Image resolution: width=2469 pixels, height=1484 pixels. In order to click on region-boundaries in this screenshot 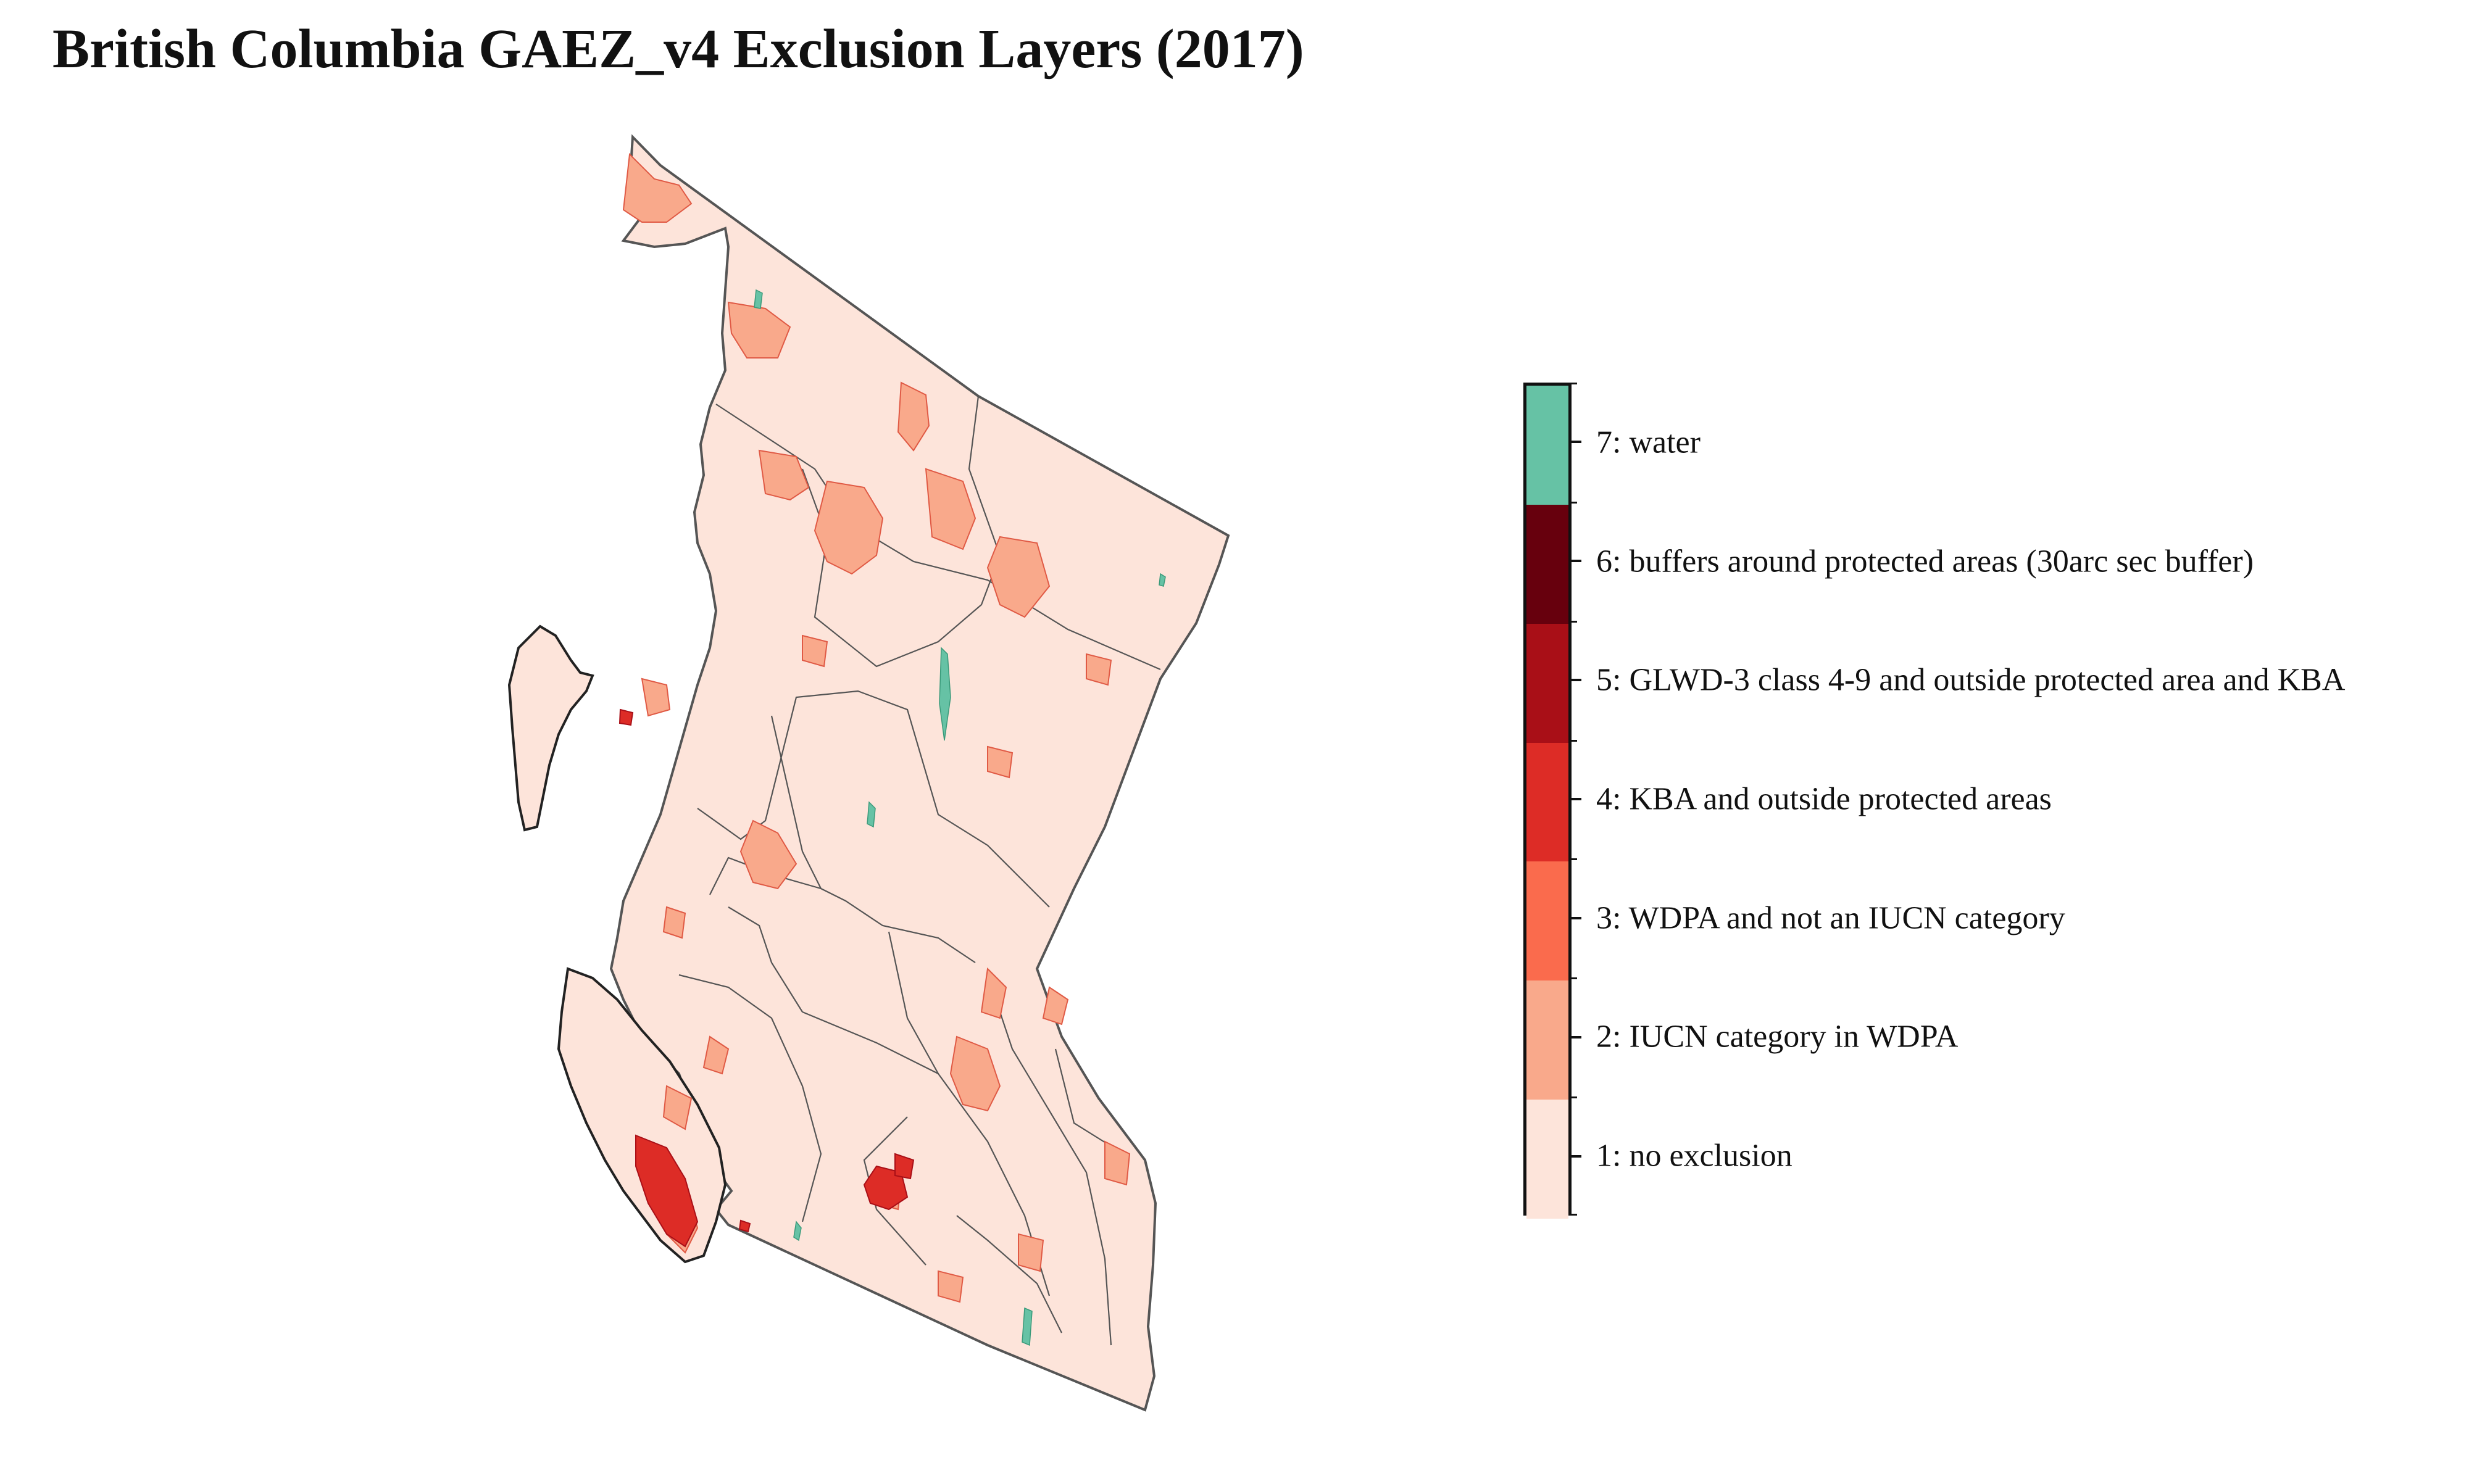, I will do `click(919, 871)`.